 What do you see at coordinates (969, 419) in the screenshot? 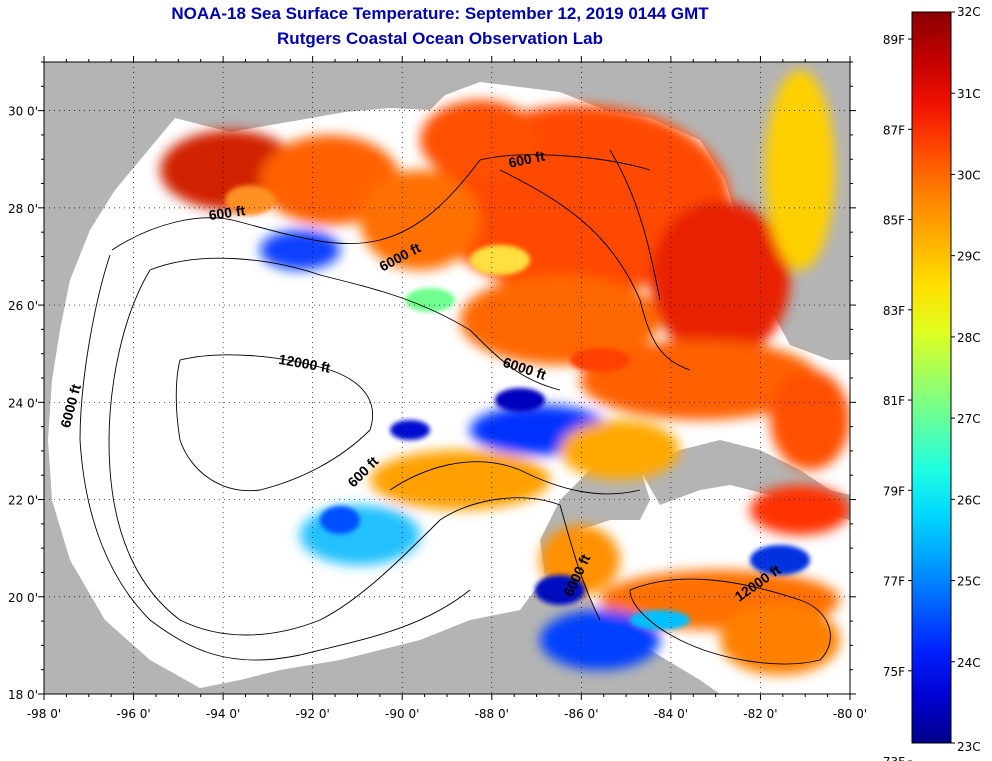
I see `colorbar-c-label: 27C` at bounding box center [969, 419].